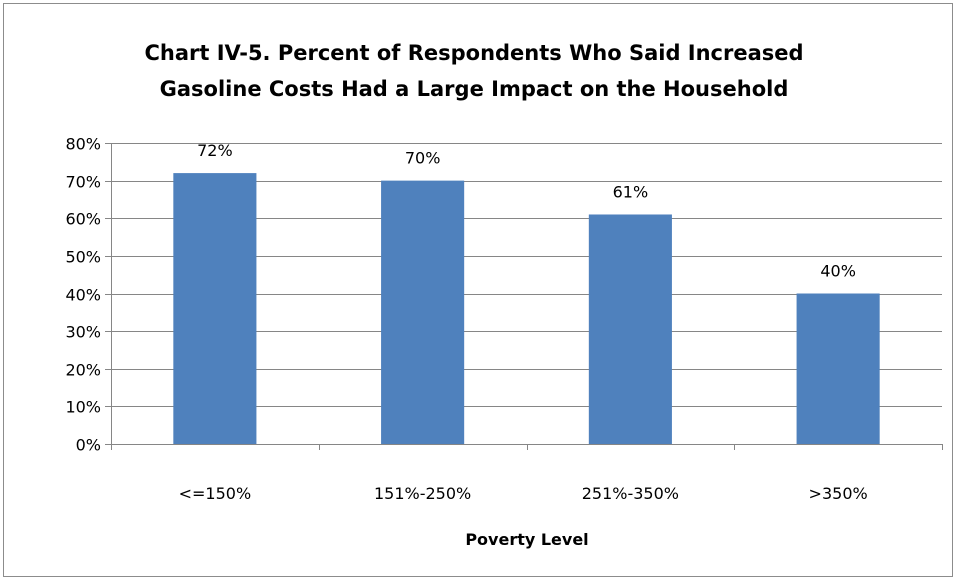 Image resolution: width=958 pixels, height=582 pixels. What do you see at coordinates (83, 182) in the screenshot?
I see `y-tick-label: 70%` at bounding box center [83, 182].